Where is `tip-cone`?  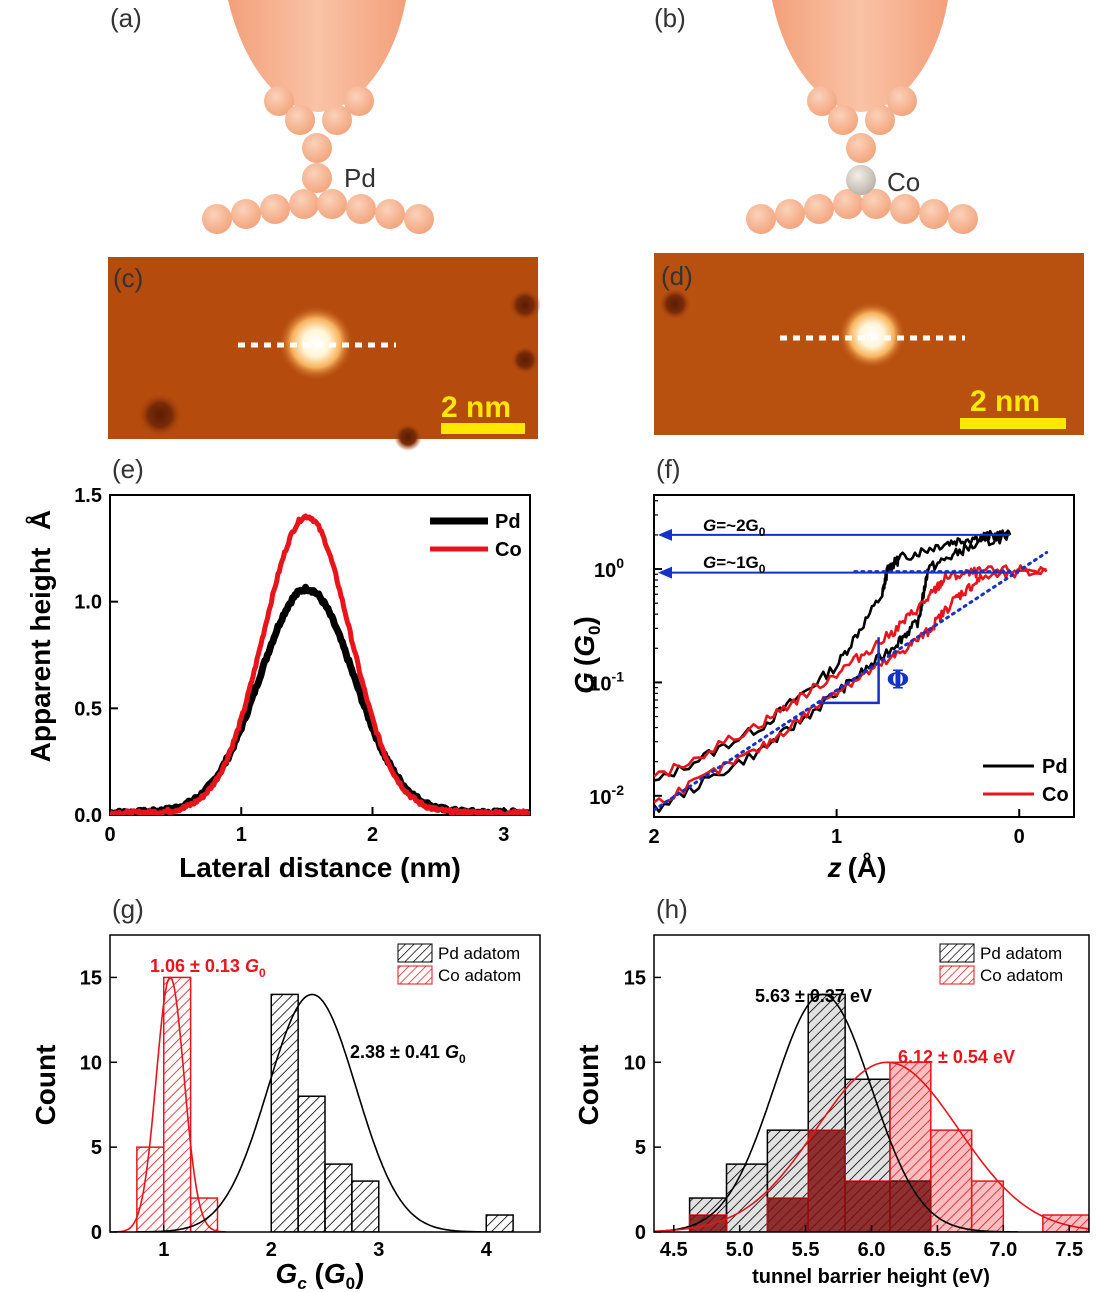 tip-cone is located at coordinates (317, 56).